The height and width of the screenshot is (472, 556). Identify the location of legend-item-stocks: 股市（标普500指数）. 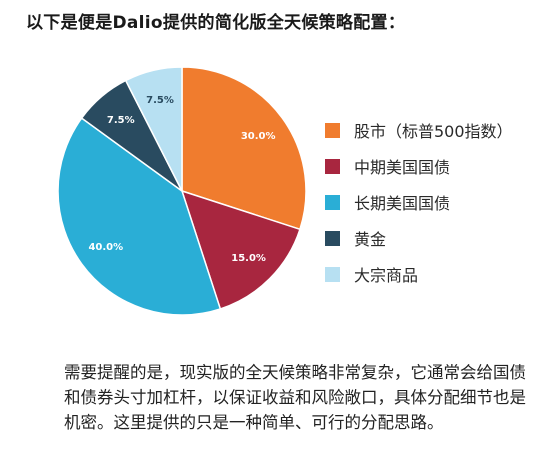
(439, 130).